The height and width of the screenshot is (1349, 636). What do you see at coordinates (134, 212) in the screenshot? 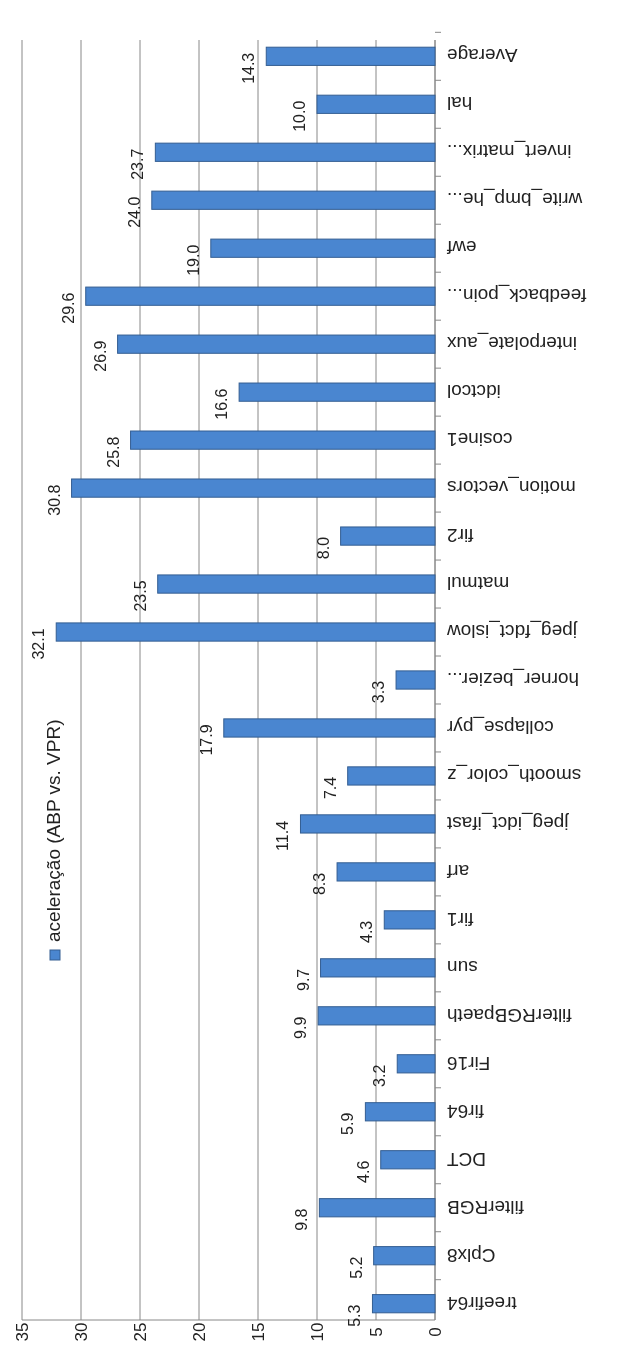
I see `data-label: 24.0` at bounding box center [134, 212].